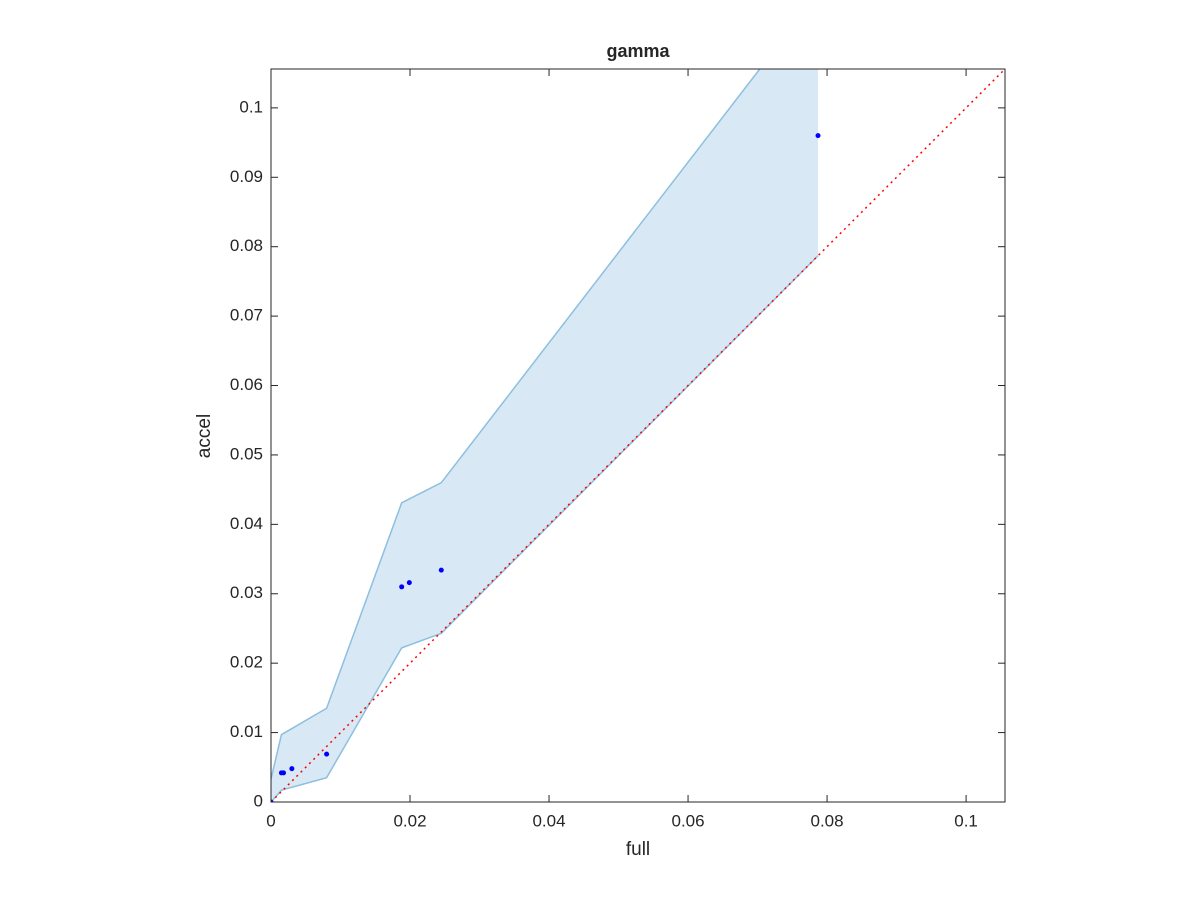 This screenshot has width=1200, height=900. Describe the element at coordinates (246, 731) in the screenshot. I see `y-tick-label: 0.01` at that location.